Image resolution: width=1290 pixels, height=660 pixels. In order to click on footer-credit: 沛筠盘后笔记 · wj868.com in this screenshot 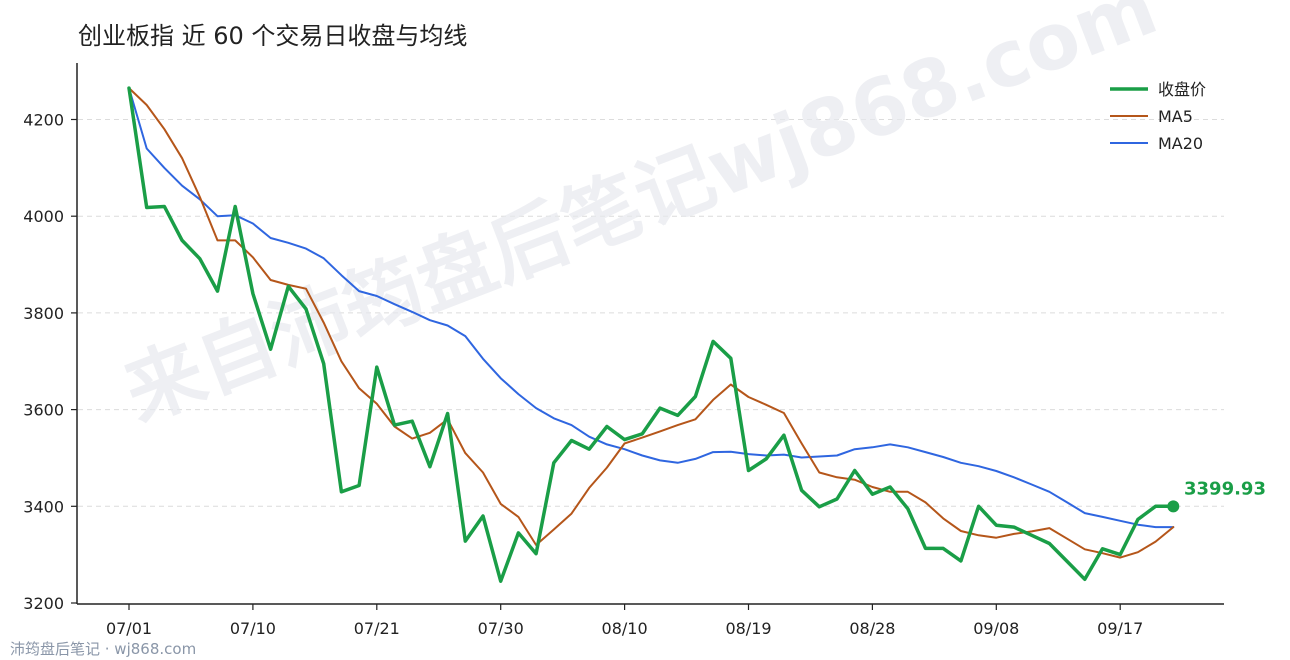, I will do `click(103, 649)`.